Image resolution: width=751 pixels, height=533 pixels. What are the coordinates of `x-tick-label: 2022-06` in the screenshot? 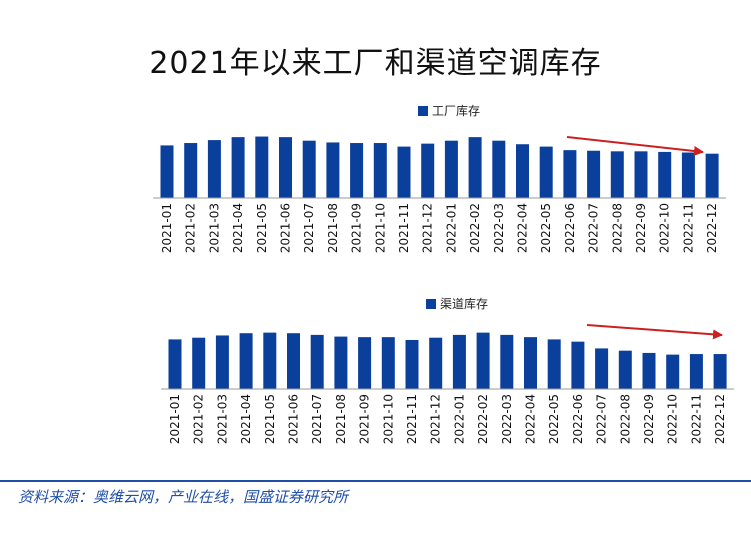 It's located at (570, 228).